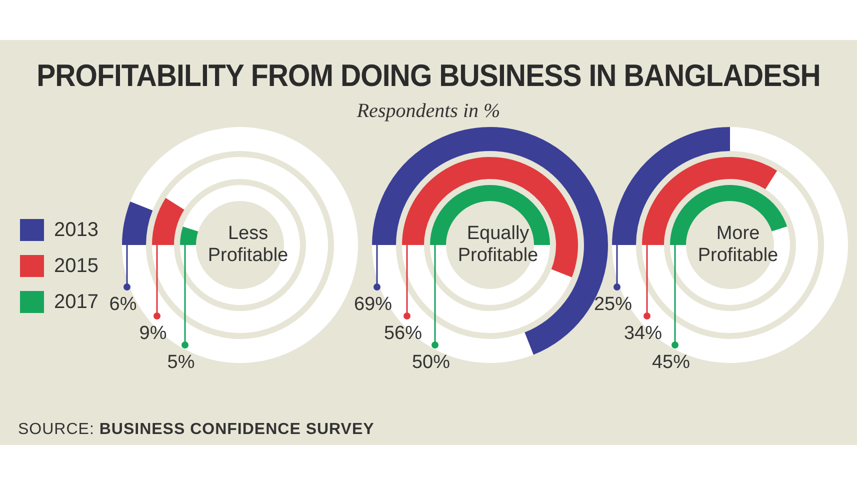 Image resolution: width=857 pixels, height=482 pixels. What do you see at coordinates (76, 266) in the screenshot?
I see `legend-label: 2015` at bounding box center [76, 266].